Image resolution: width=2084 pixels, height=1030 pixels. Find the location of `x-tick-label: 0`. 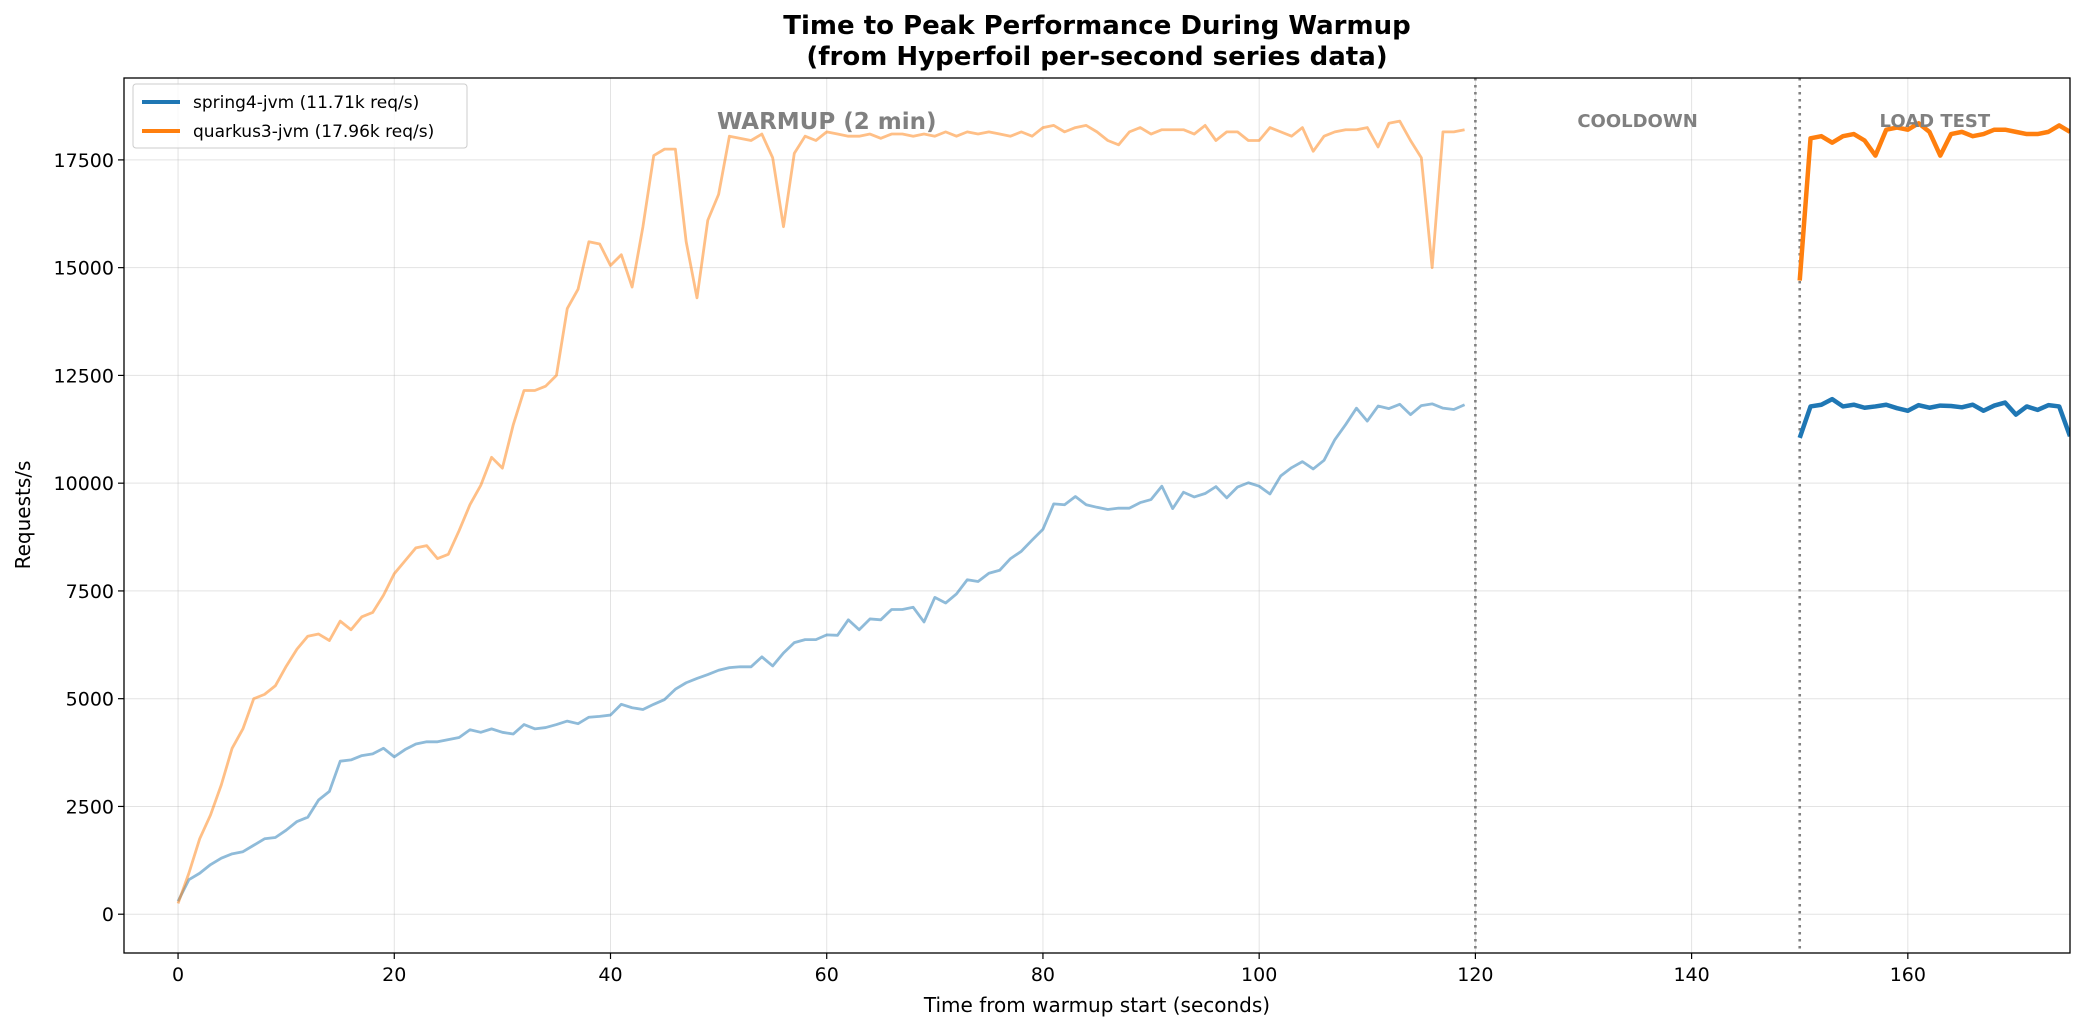

x-tick-label: 0 is located at coordinates (178, 975).